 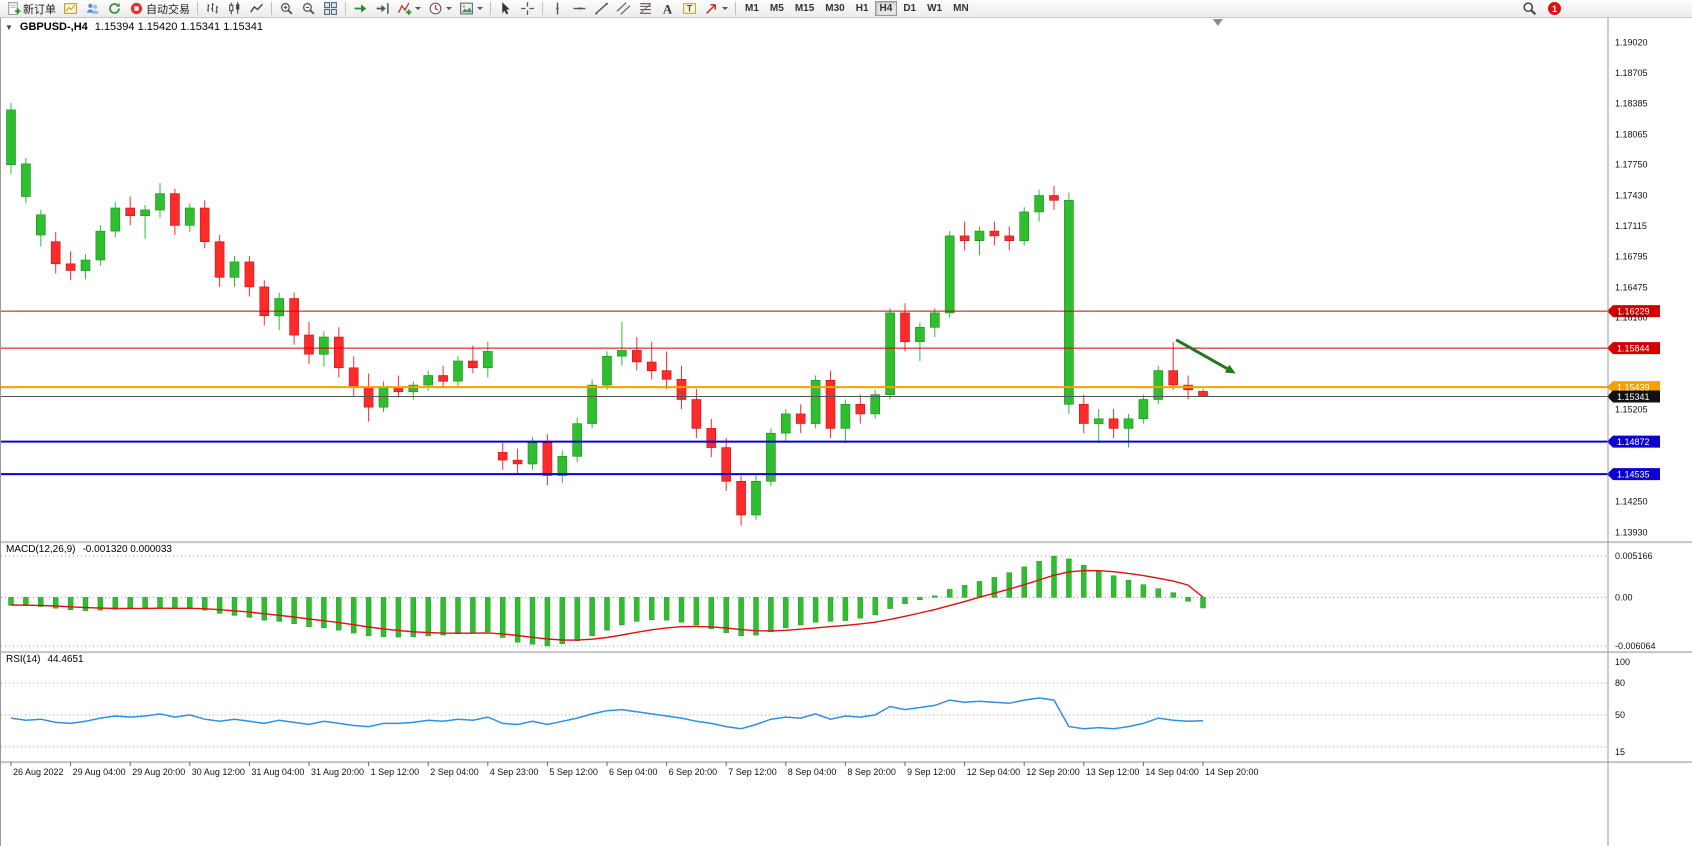 I want to click on price-axis-label: 1.16160, so click(x=1631, y=318).